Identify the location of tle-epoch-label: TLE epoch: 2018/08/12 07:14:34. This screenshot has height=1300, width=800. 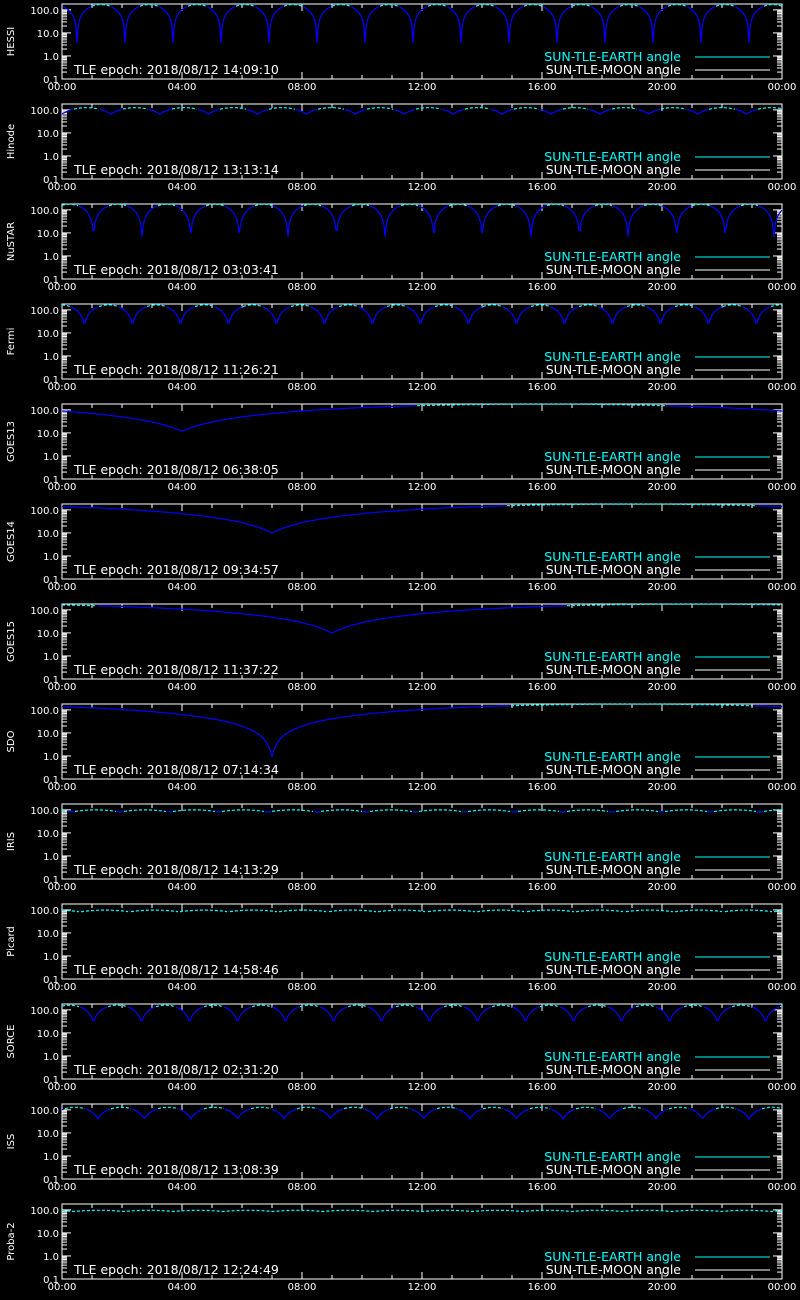
(176, 769).